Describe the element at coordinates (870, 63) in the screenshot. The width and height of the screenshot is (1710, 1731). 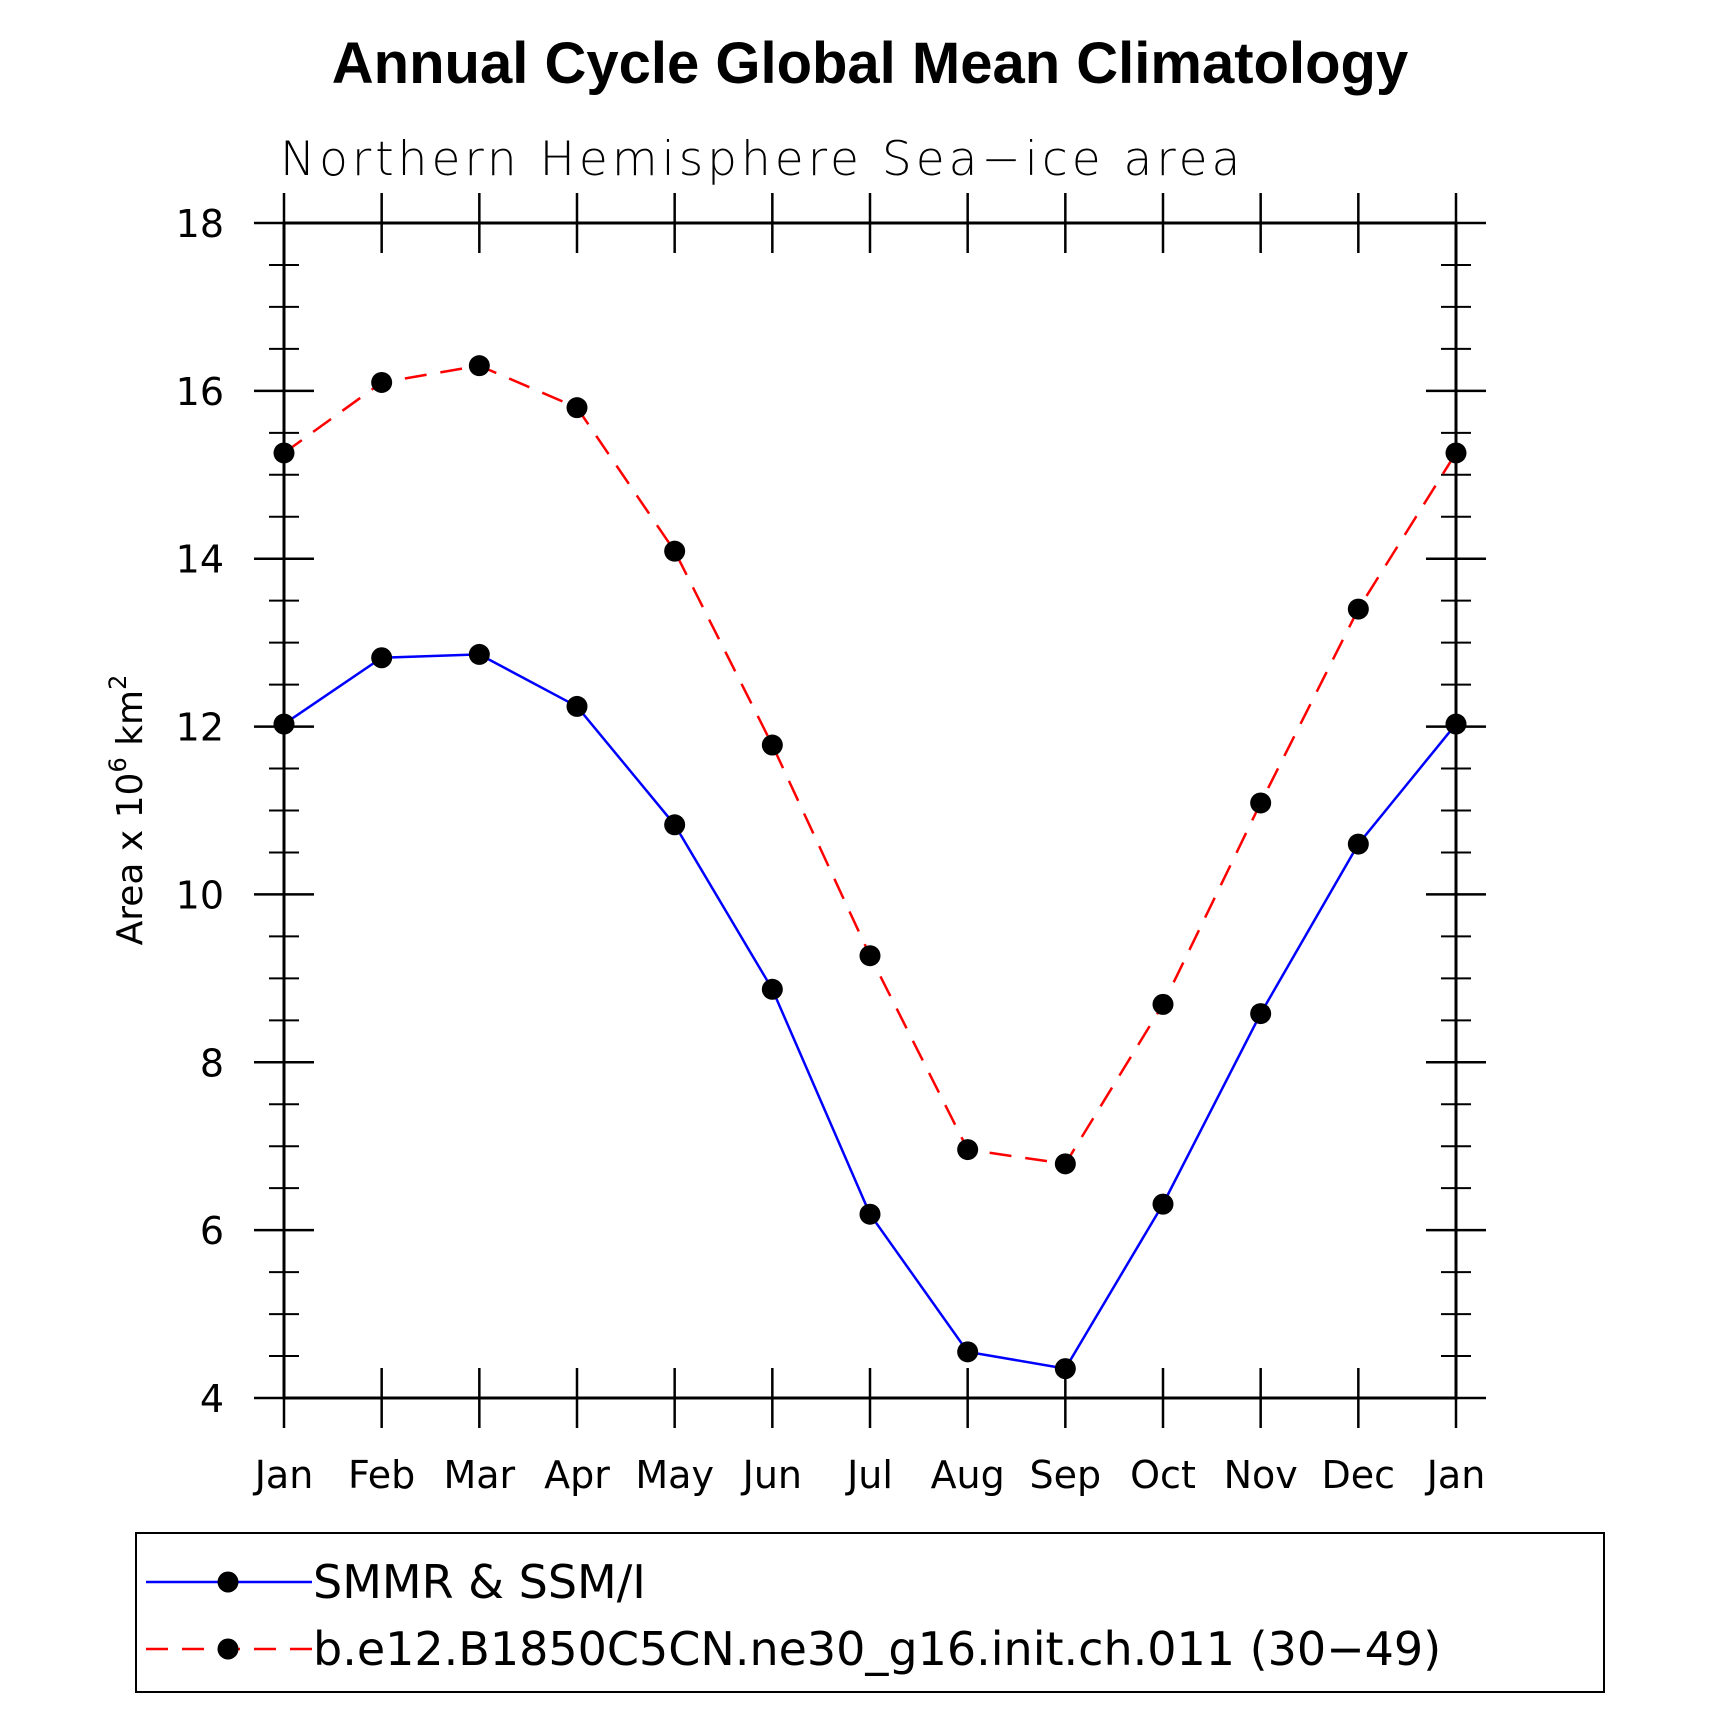
I see `chart-title: Annual Cycle Global Mean Climatology` at that location.